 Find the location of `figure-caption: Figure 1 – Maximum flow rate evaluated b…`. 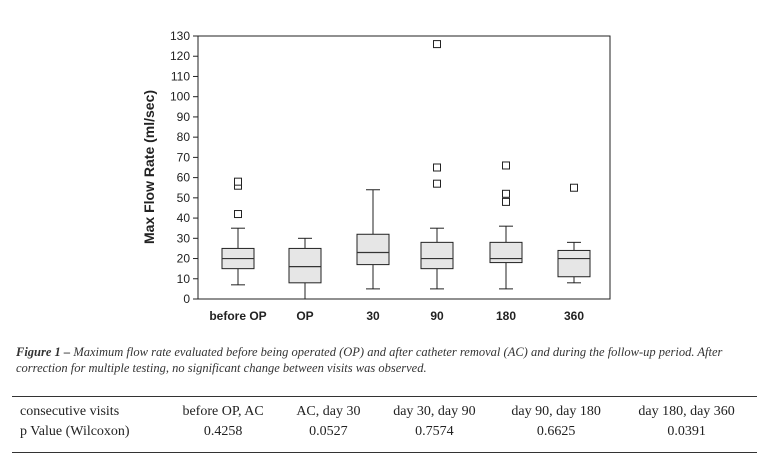

figure-caption: Figure 1 – Maximum flow rate evaluated b… is located at coordinates (386, 360).